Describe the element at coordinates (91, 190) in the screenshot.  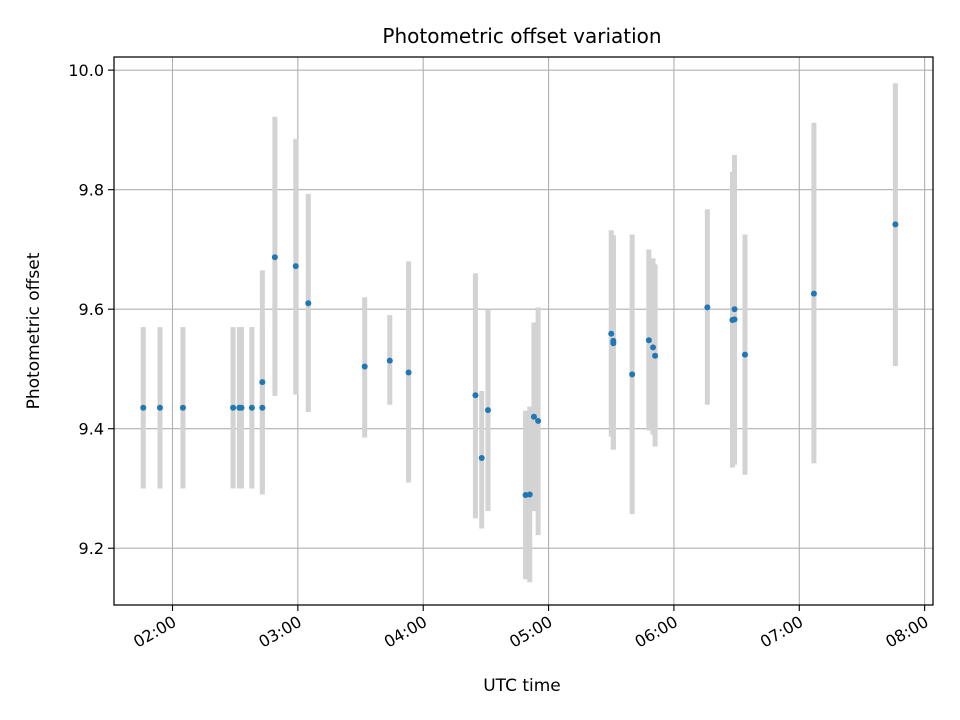
I see `y-tick-label: 9.8` at that location.